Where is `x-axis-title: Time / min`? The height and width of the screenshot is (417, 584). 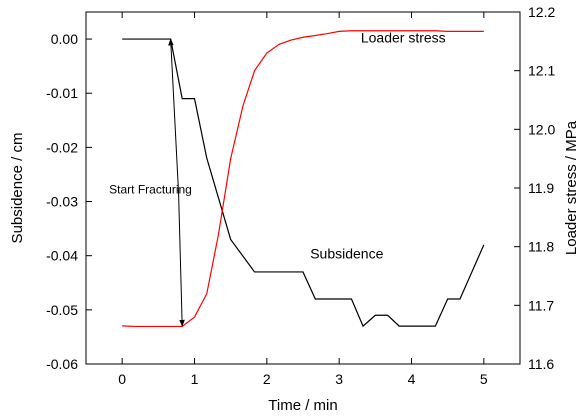 x-axis-title: Time / min is located at coordinates (302, 405).